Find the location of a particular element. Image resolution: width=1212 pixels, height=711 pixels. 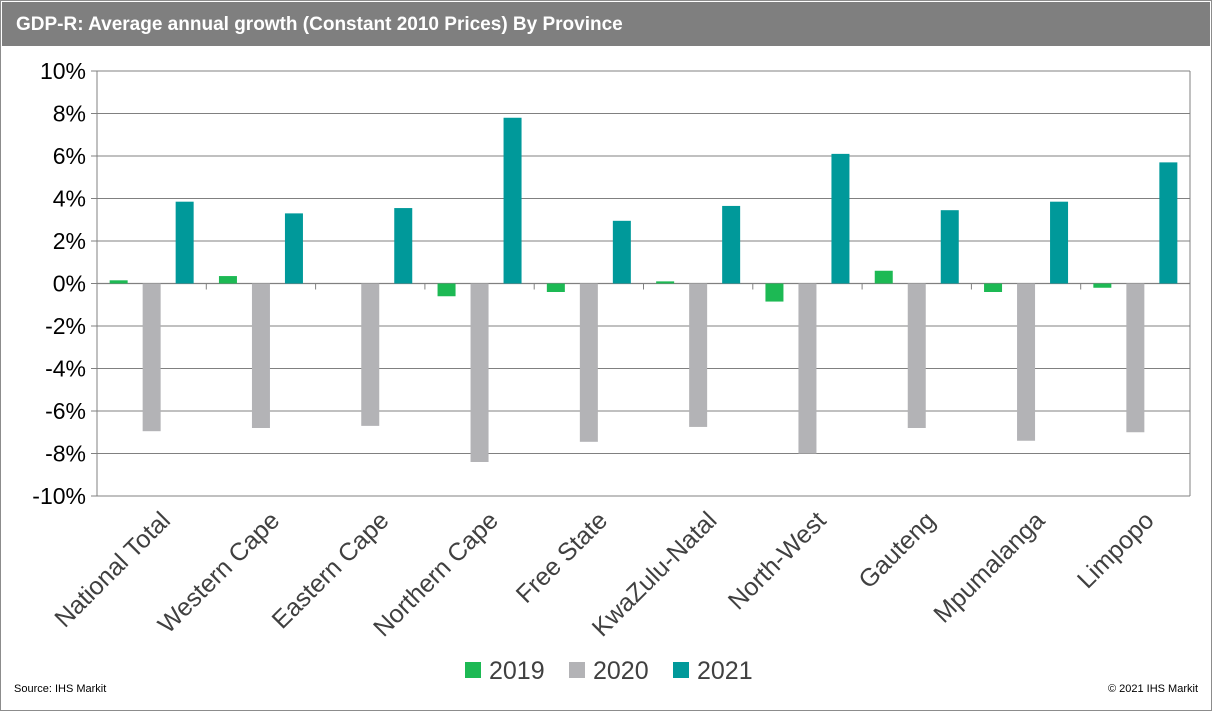

y-tick-label: 6% is located at coordinates (69, 156).